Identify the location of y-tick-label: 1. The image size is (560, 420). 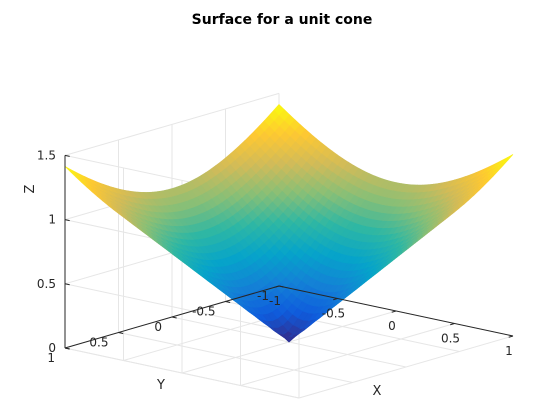
(51, 358).